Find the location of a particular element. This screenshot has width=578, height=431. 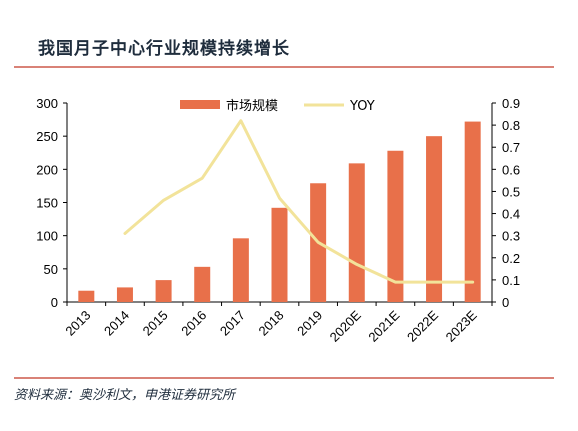

y-left-tick-label: 250 is located at coordinates (47, 136).